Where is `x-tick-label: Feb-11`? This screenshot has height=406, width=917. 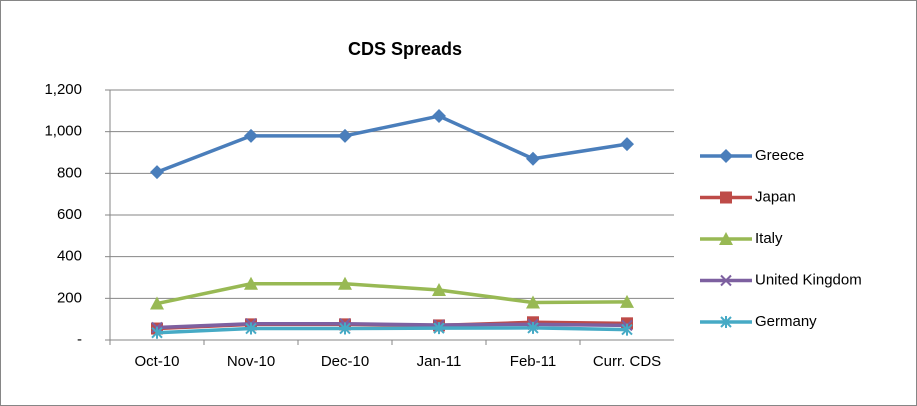
x-tick-label: Feb-11 is located at coordinates (533, 361).